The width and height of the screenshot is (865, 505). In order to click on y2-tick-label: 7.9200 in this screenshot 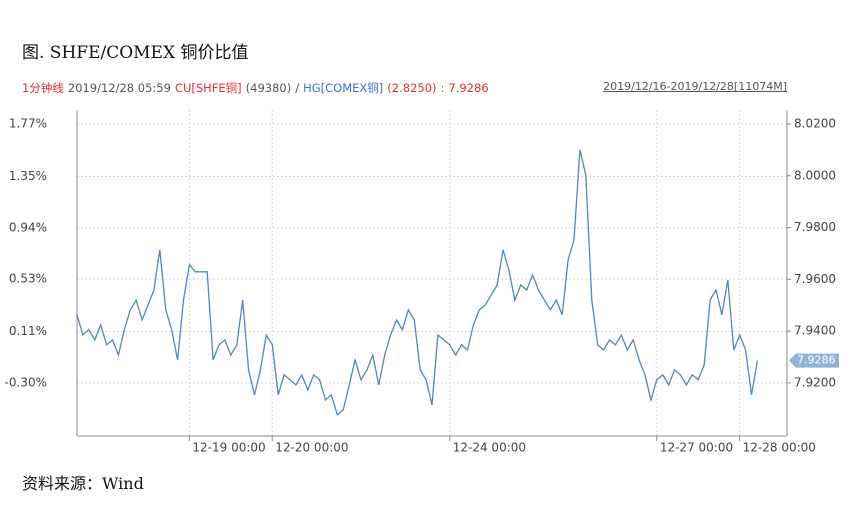, I will do `click(815, 382)`.